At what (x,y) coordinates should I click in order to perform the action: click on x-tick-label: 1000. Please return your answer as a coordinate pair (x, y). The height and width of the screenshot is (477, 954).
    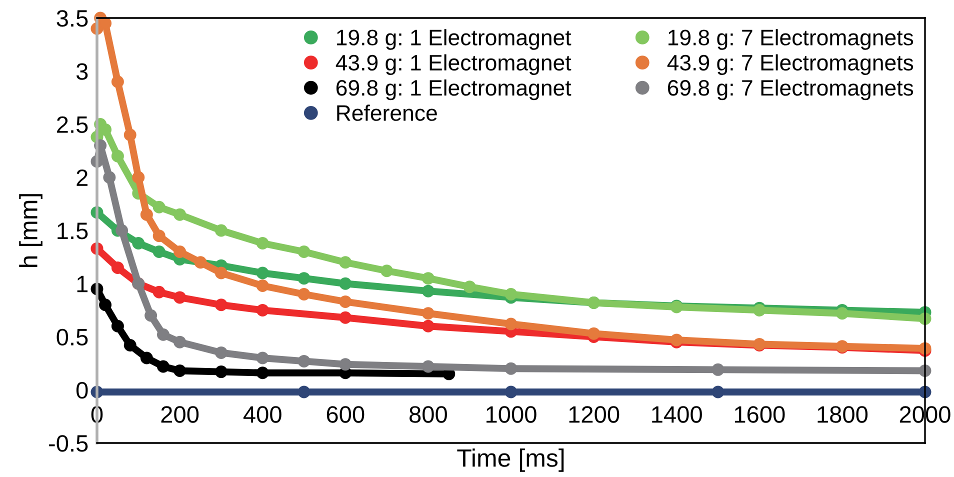
    Looking at the image, I should click on (511, 414).